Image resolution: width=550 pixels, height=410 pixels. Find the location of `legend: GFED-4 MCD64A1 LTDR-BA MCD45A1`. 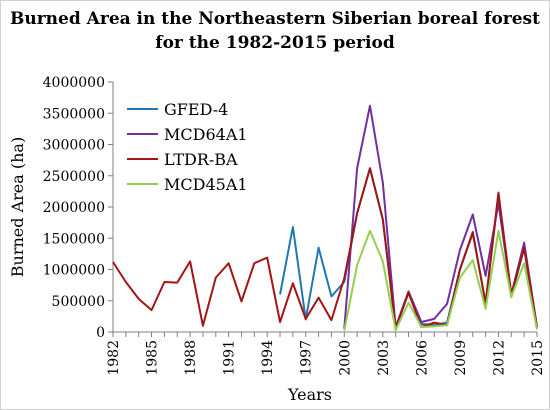

legend: GFED-4 MCD64A1 LTDR-BA MCD45A1 is located at coordinates (187, 147).